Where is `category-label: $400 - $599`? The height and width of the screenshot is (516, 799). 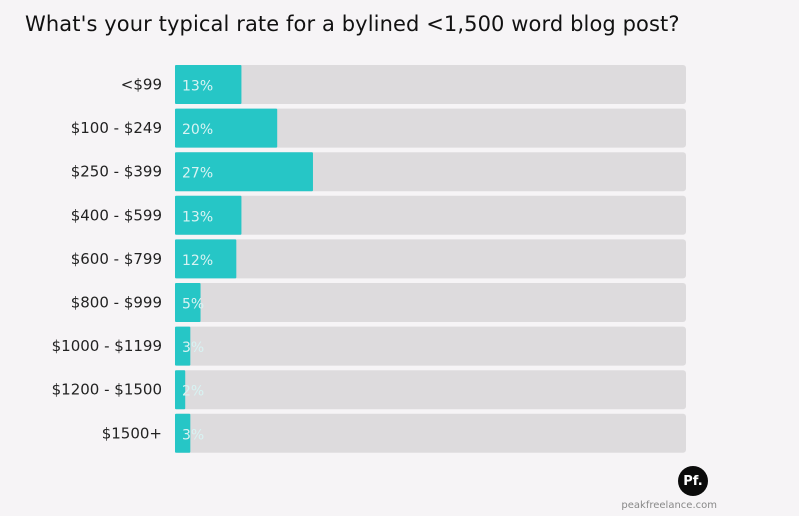 category-label: $400 - $599 is located at coordinates (116, 215).